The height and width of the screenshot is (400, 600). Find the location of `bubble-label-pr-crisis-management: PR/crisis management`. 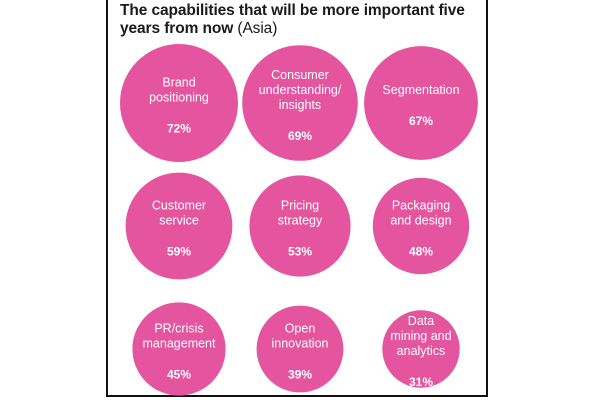

bubble-label-pr-crisis-management: PR/crisis management is located at coordinates (179, 336).